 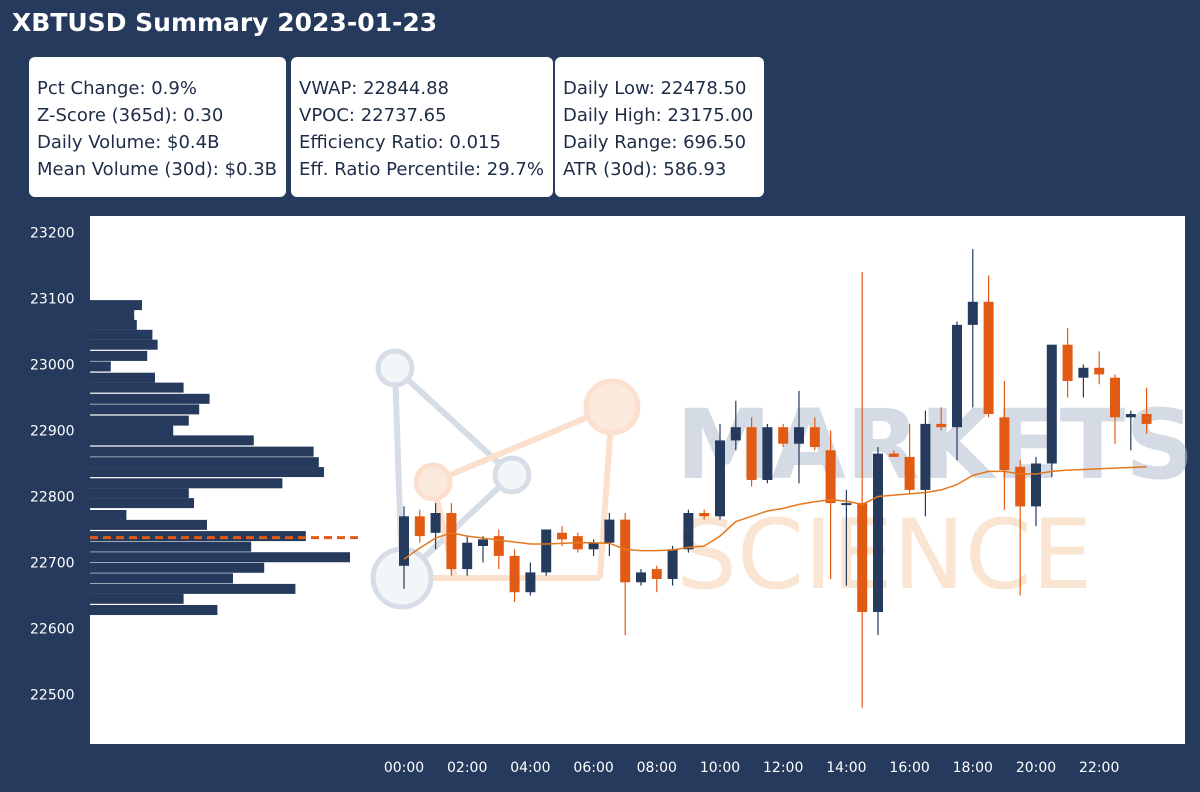 I want to click on y-tick-label: 23000, so click(x=52, y=366).